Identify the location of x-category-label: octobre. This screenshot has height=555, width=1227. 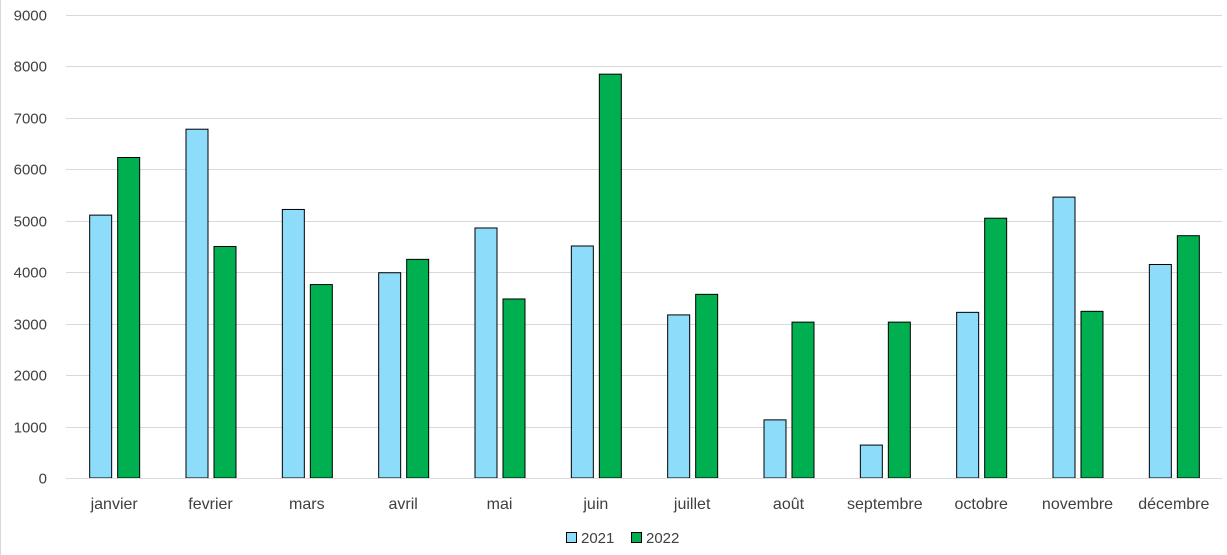
(980, 504).